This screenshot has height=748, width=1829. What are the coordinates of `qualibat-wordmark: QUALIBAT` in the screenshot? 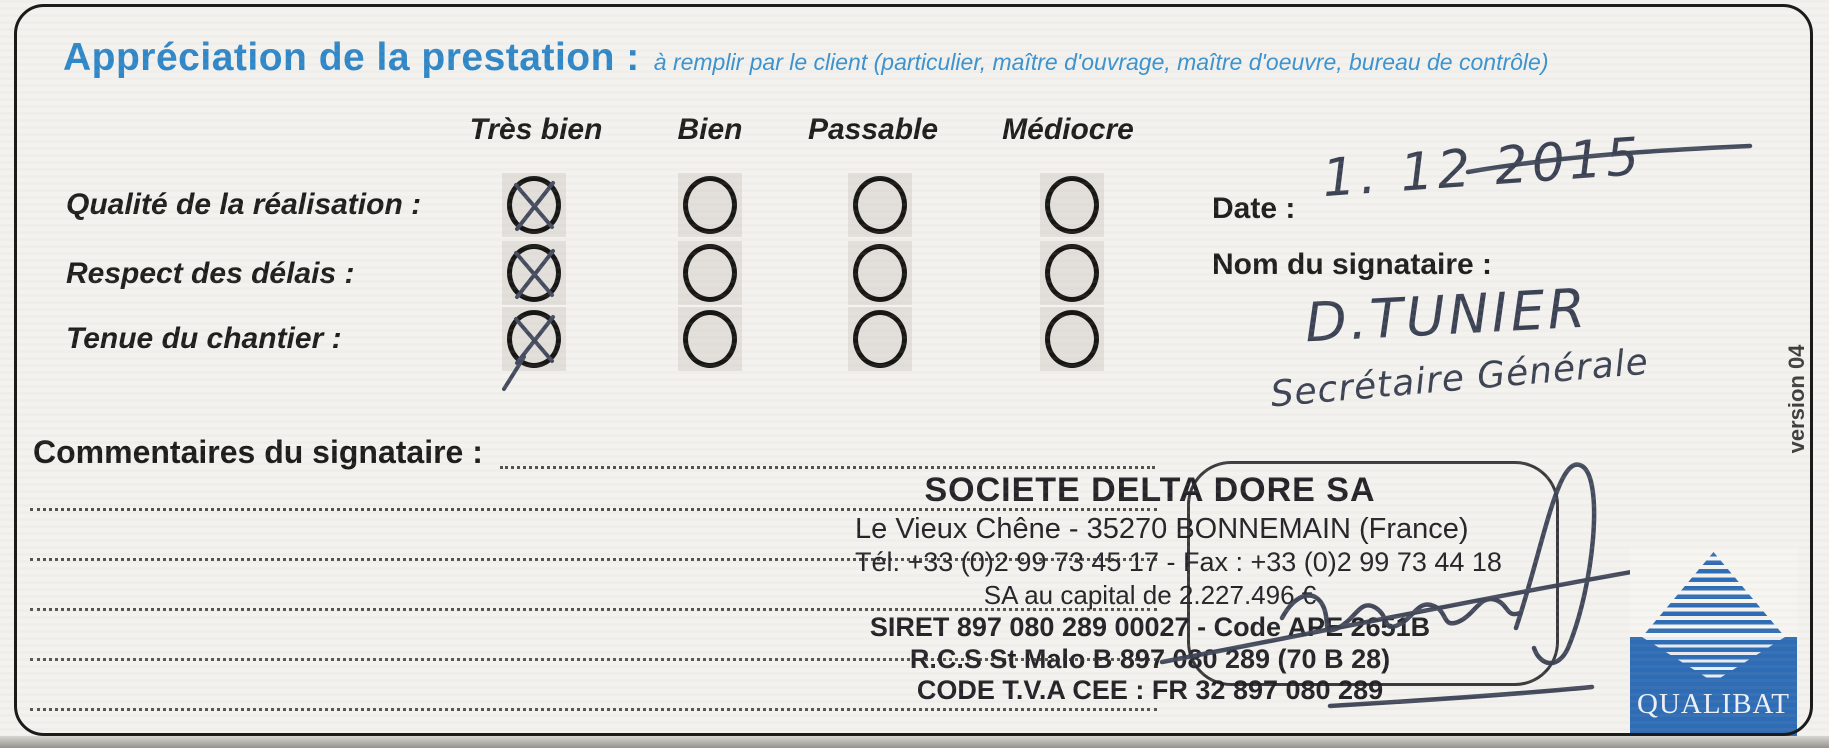 It's located at (1713, 704).